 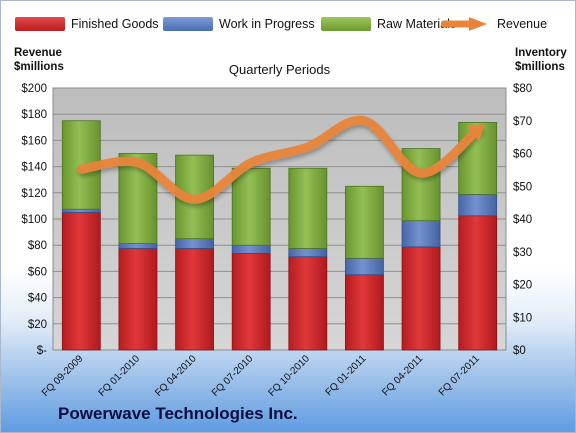 I want to click on bar-work-in-progress-fq-01-2011, so click(x=364, y=266).